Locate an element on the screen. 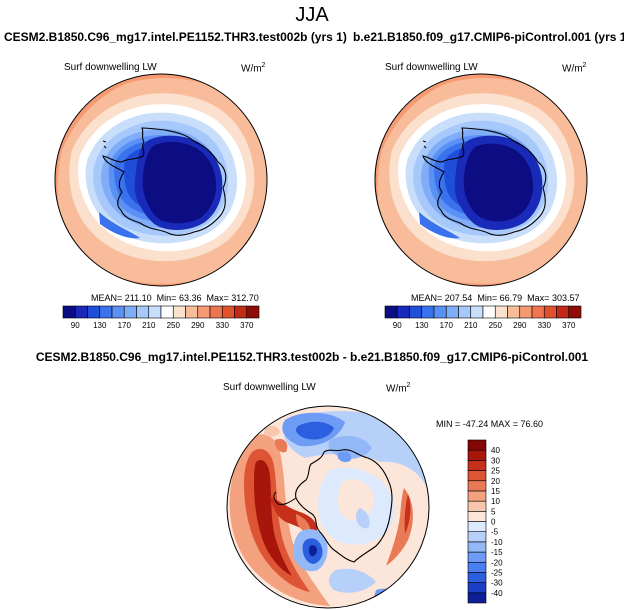 Image resolution: width=624 pixels, height=610 pixels. difference-stats: MIN = -47.24 MAX = 76.60 is located at coordinates (490, 424).